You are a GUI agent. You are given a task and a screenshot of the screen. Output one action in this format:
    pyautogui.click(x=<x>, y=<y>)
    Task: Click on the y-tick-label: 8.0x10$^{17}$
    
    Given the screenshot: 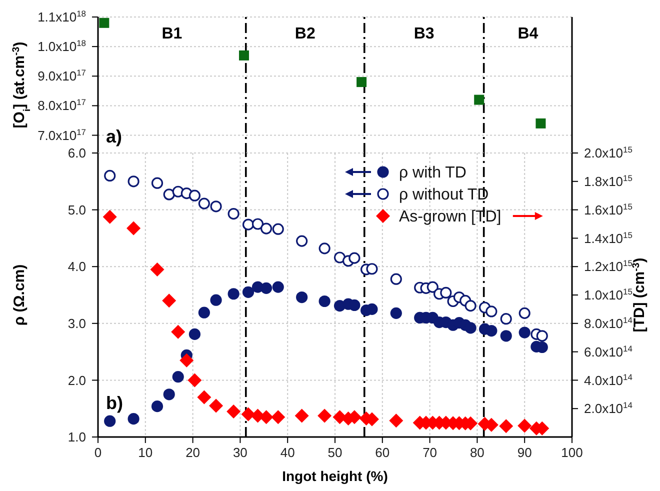 What is the action you would take?
    pyautogui.click(x=62, y=105)
    